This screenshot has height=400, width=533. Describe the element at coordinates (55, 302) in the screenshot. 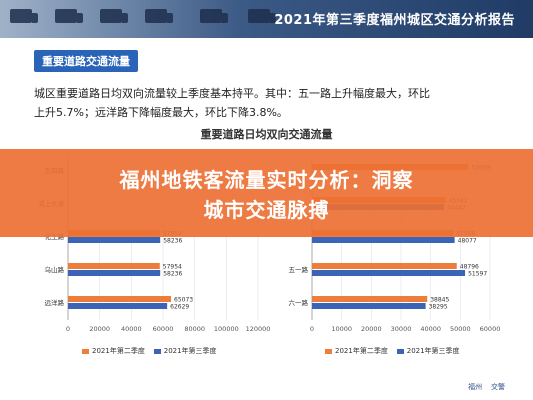

I see `category-label: 远洋路` at that location.